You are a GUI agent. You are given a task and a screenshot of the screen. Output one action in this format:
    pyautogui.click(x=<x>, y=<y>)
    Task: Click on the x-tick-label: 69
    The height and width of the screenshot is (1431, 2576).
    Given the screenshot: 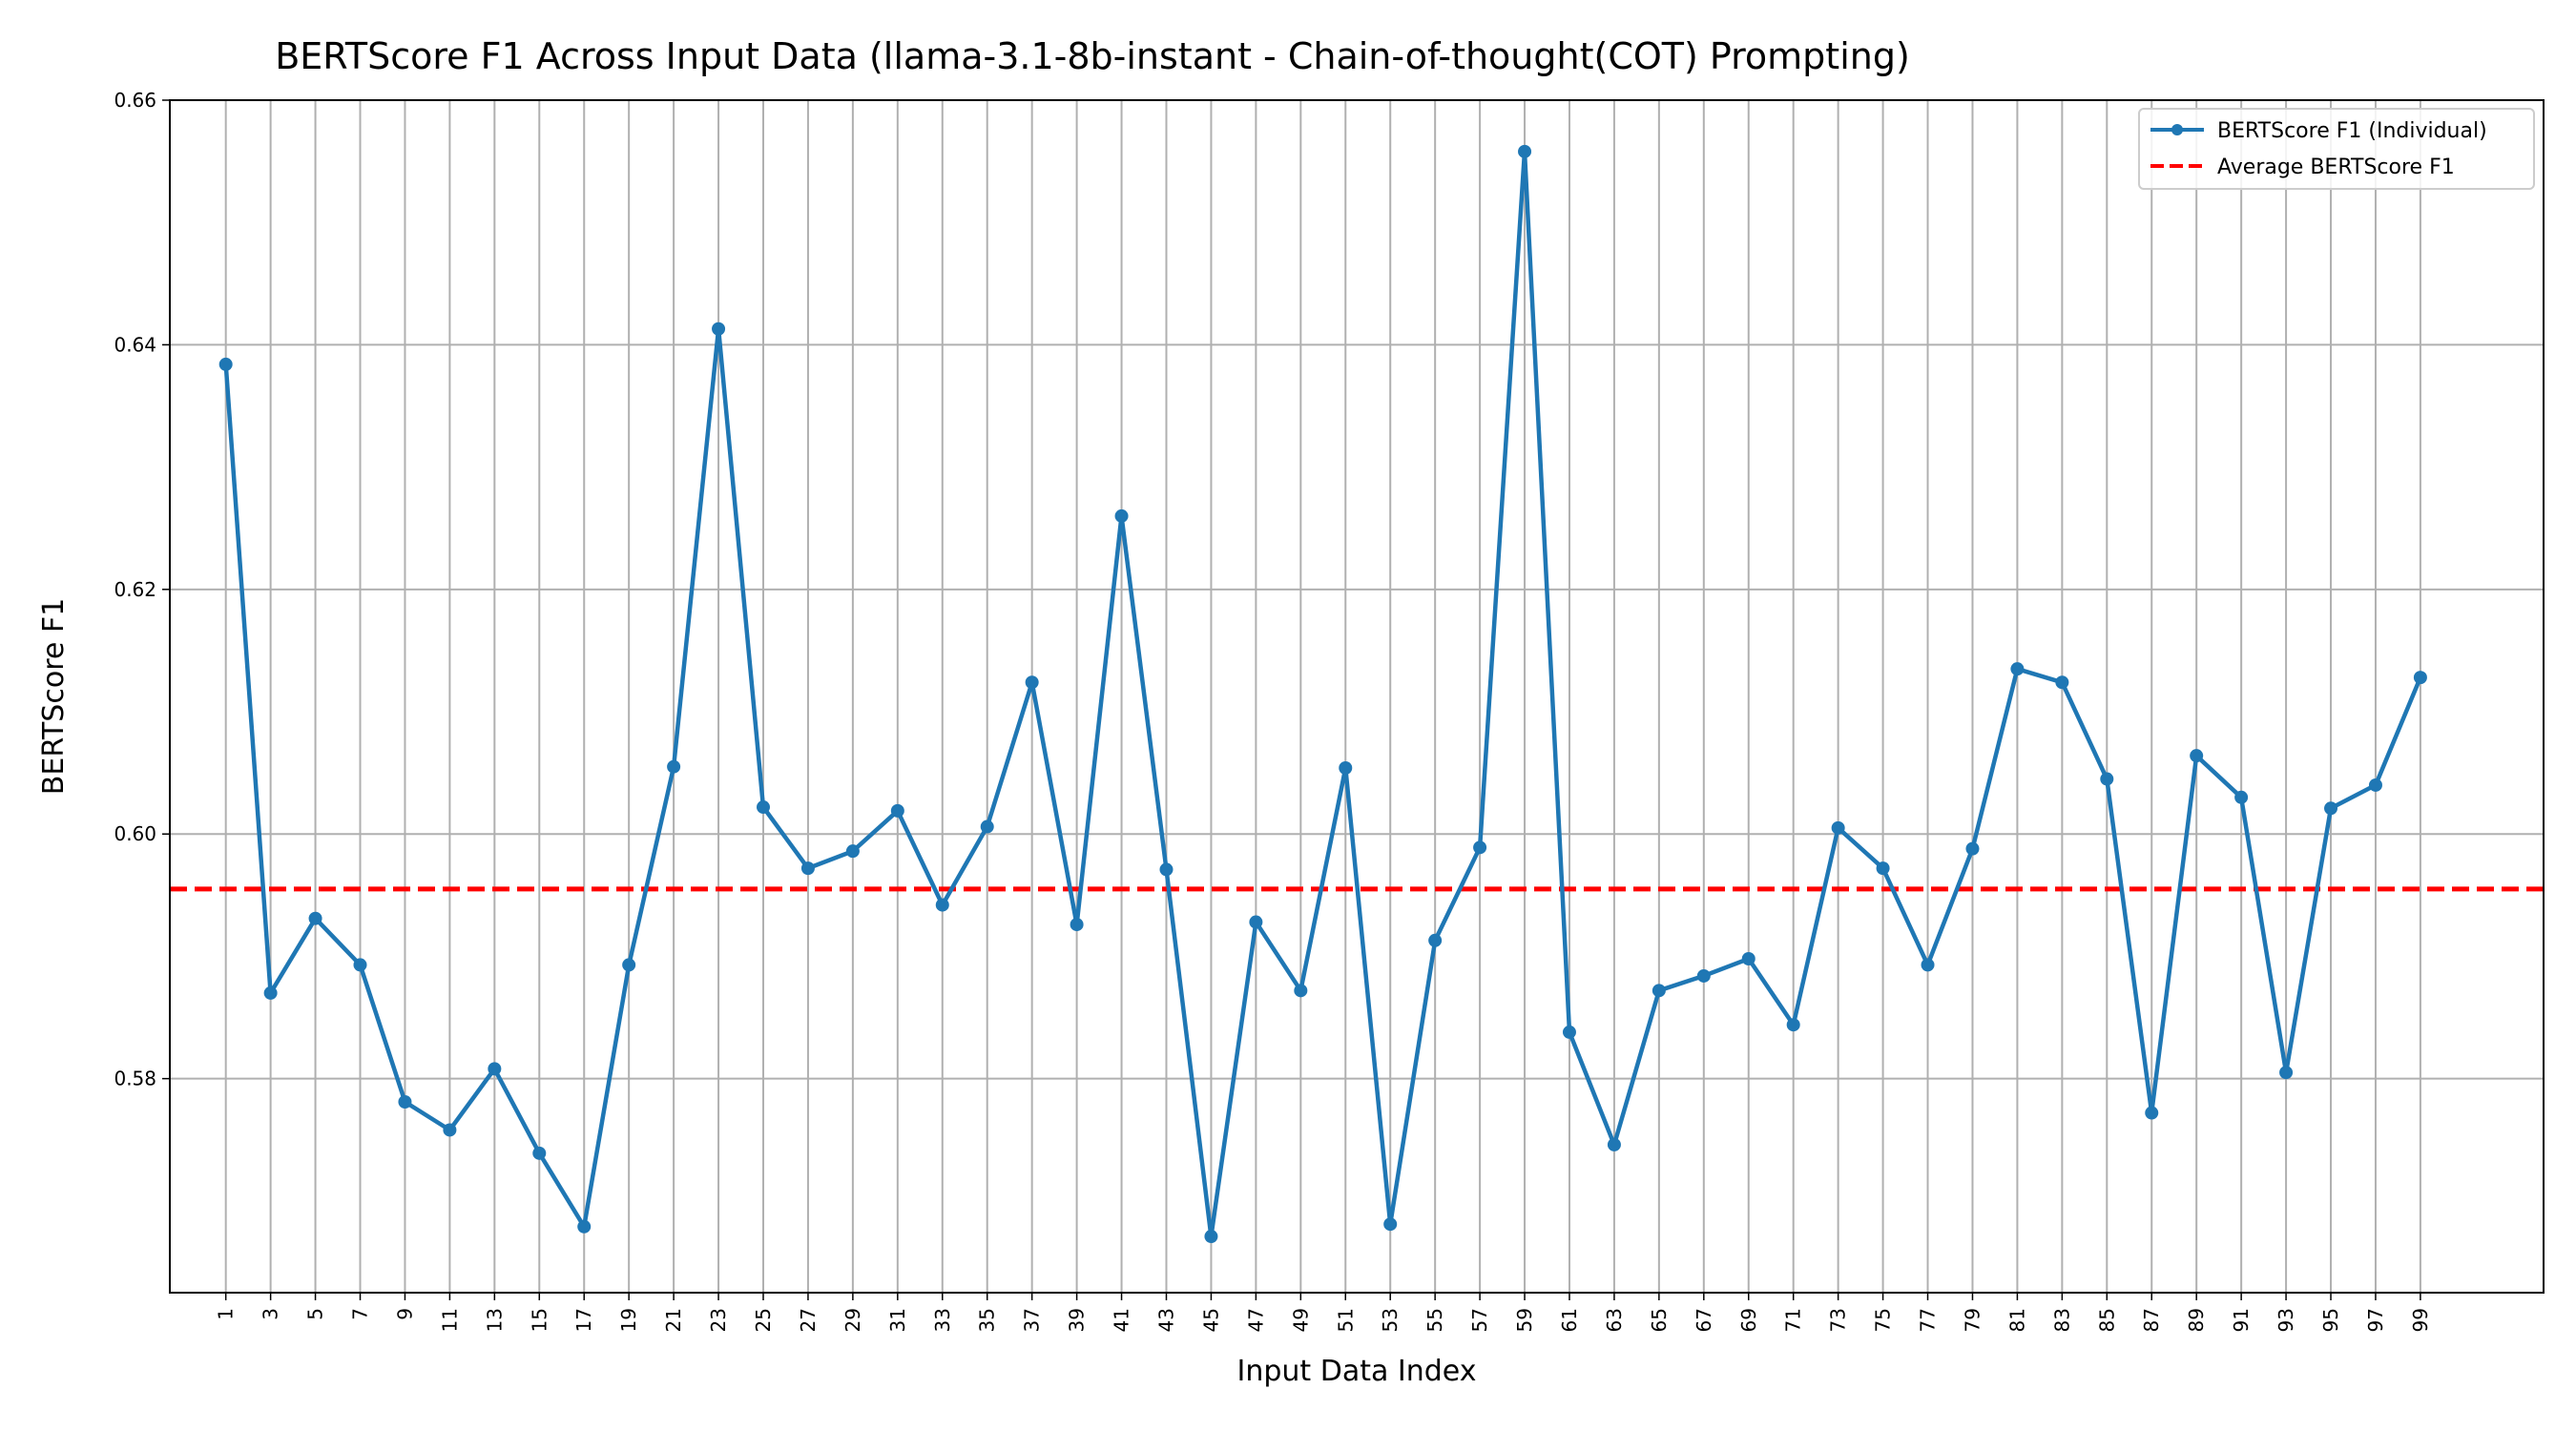 What is the action you would take?
    pyautogui.click(x=1748, y=1320)
    